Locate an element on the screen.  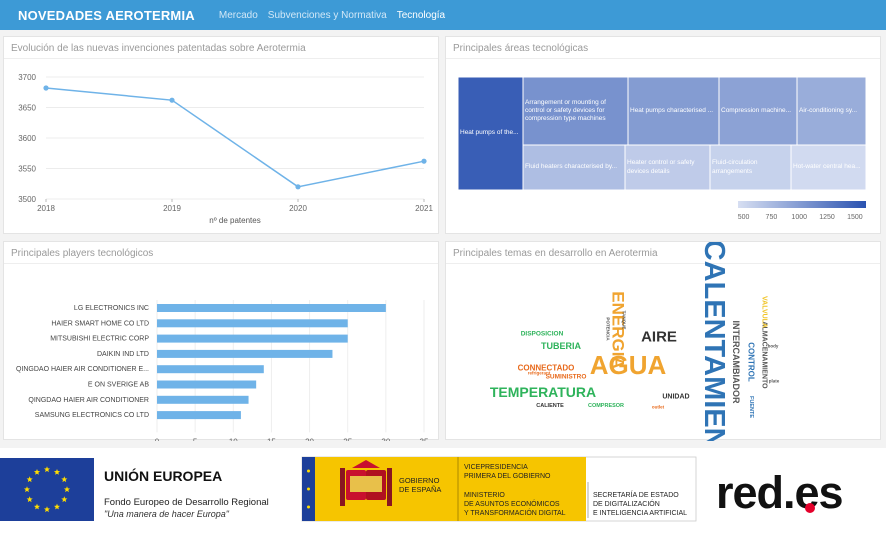
wordcloud-word: AIRE is located at coordinates (659, 337).